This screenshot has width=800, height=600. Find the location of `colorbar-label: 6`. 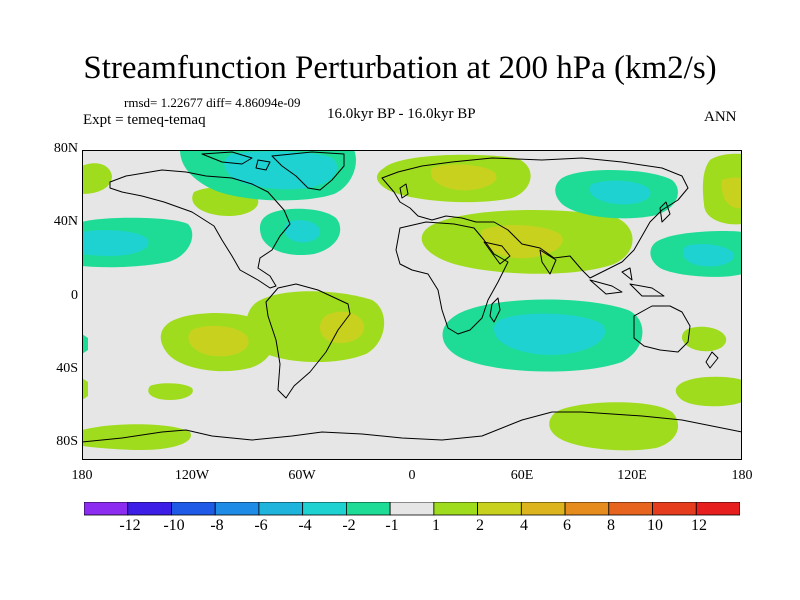

colorbar-label: 6 is located at coordinates (567, 525).